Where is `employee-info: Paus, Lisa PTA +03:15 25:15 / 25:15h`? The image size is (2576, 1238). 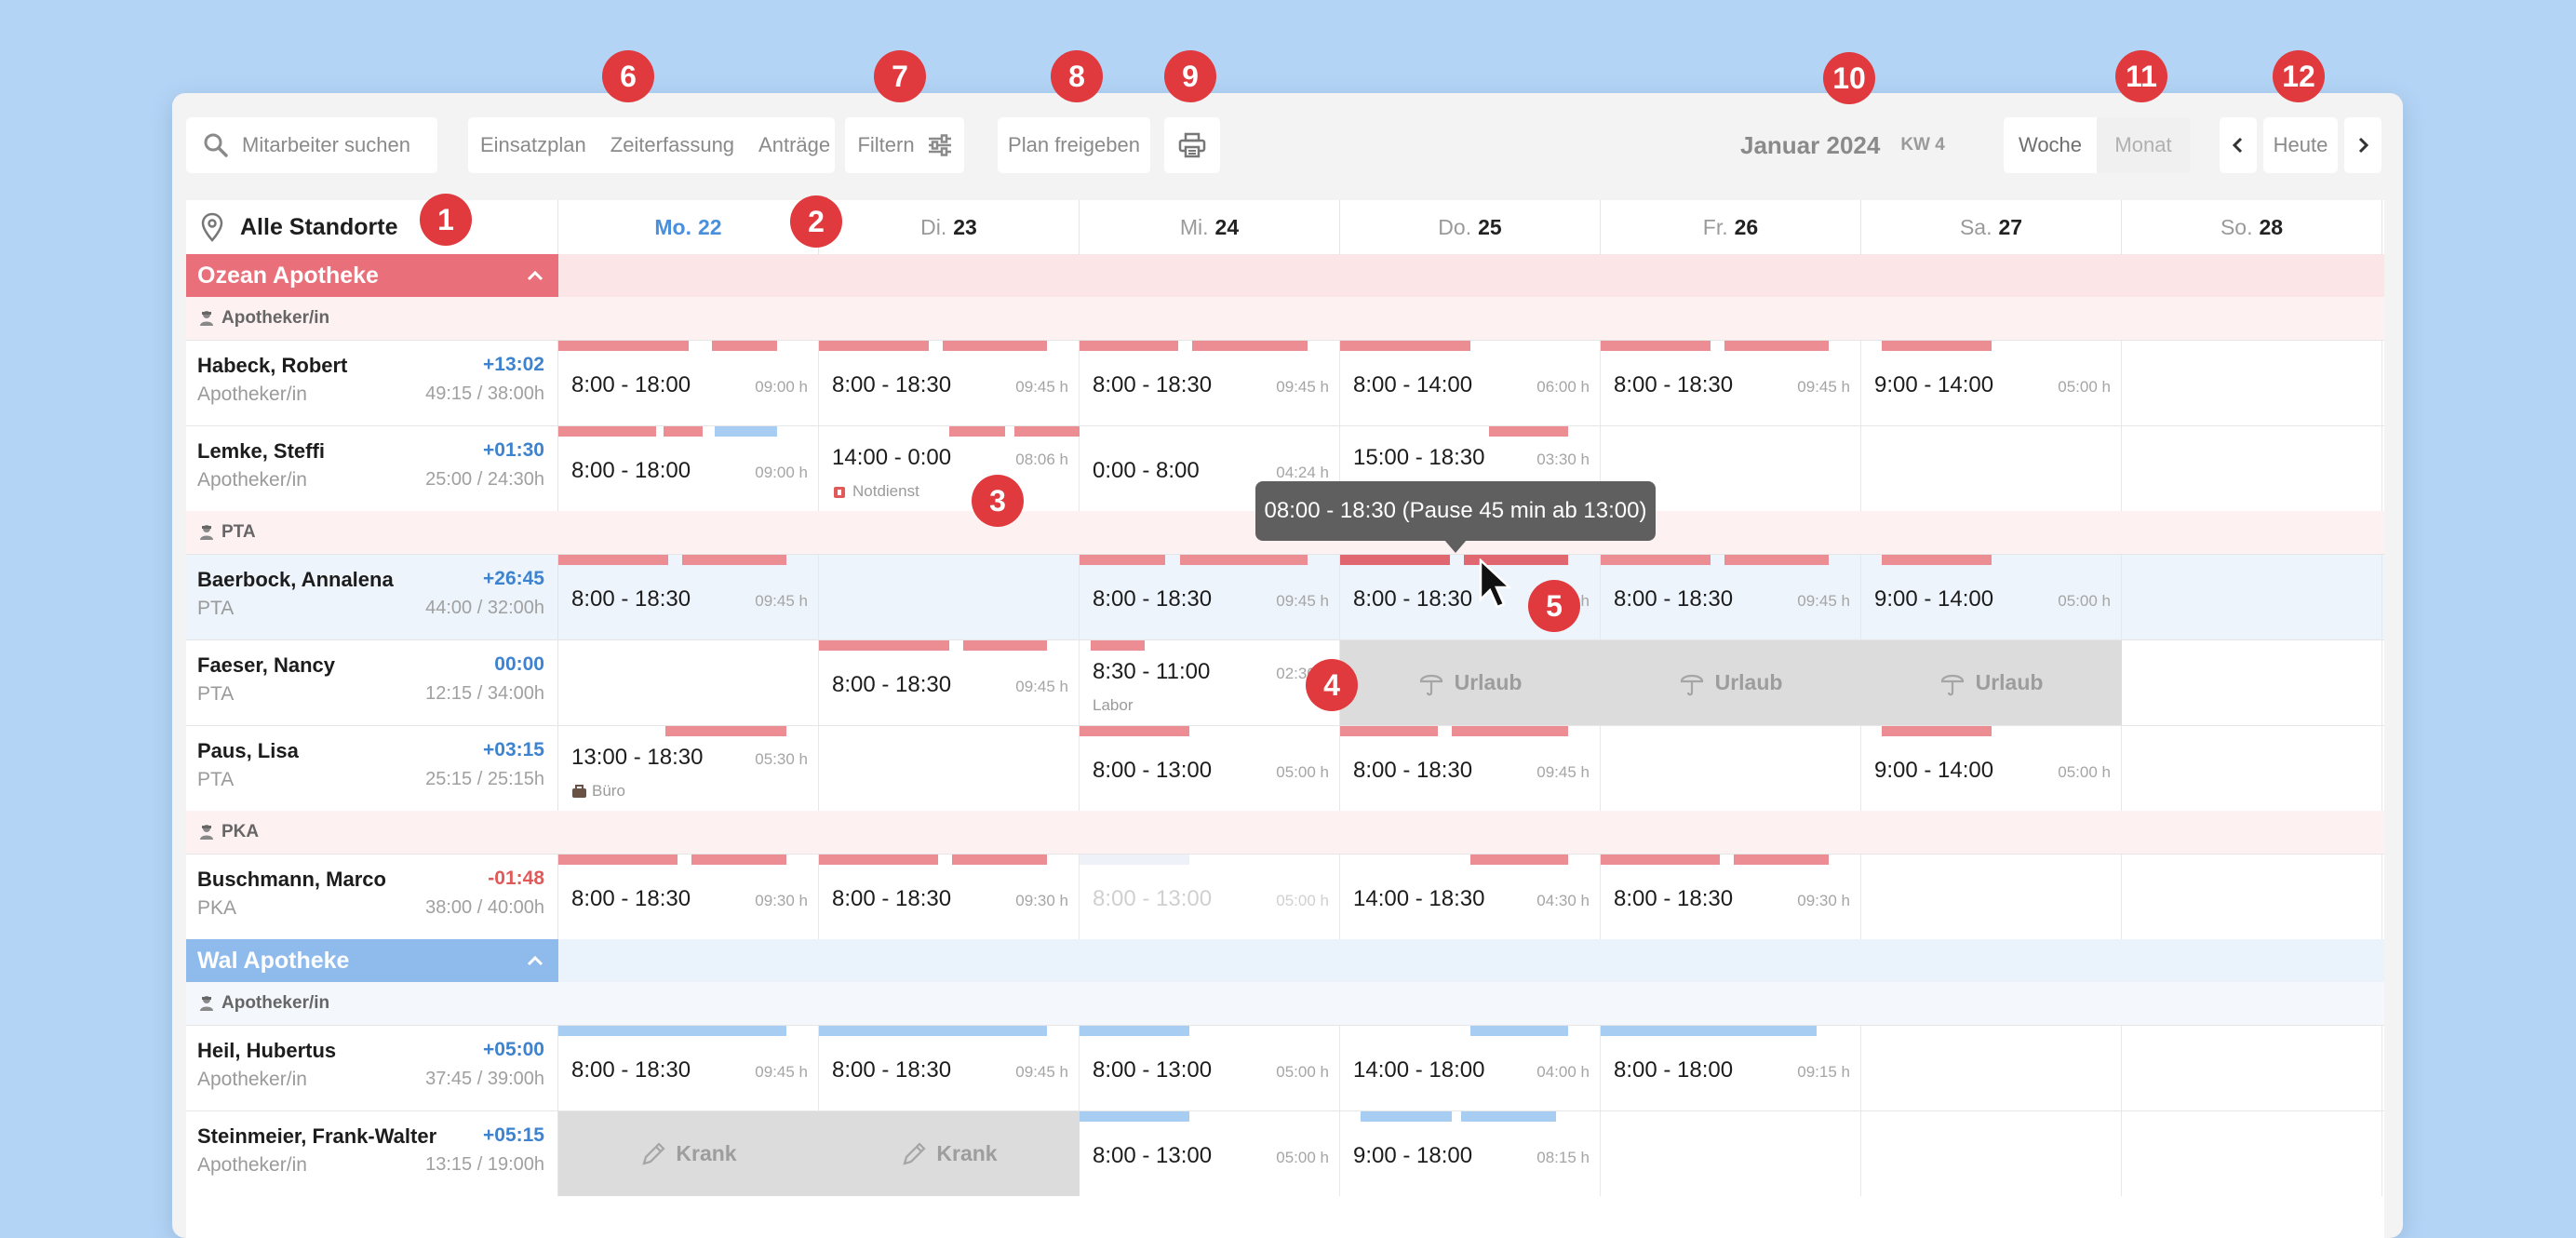 employee-info: Paus, Lisa PTA +03:15 25:15 / 25:15h is located at coordinates (372, 768).